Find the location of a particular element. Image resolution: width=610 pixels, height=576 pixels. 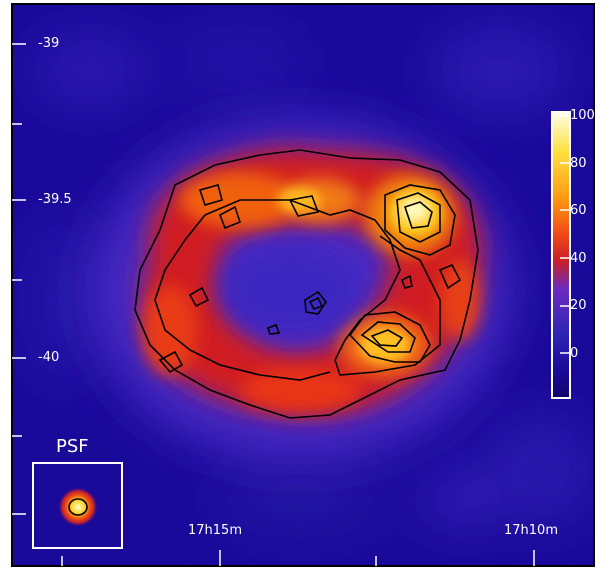

colorbar-tick-label: 80 is located at coordinates (578, 163).